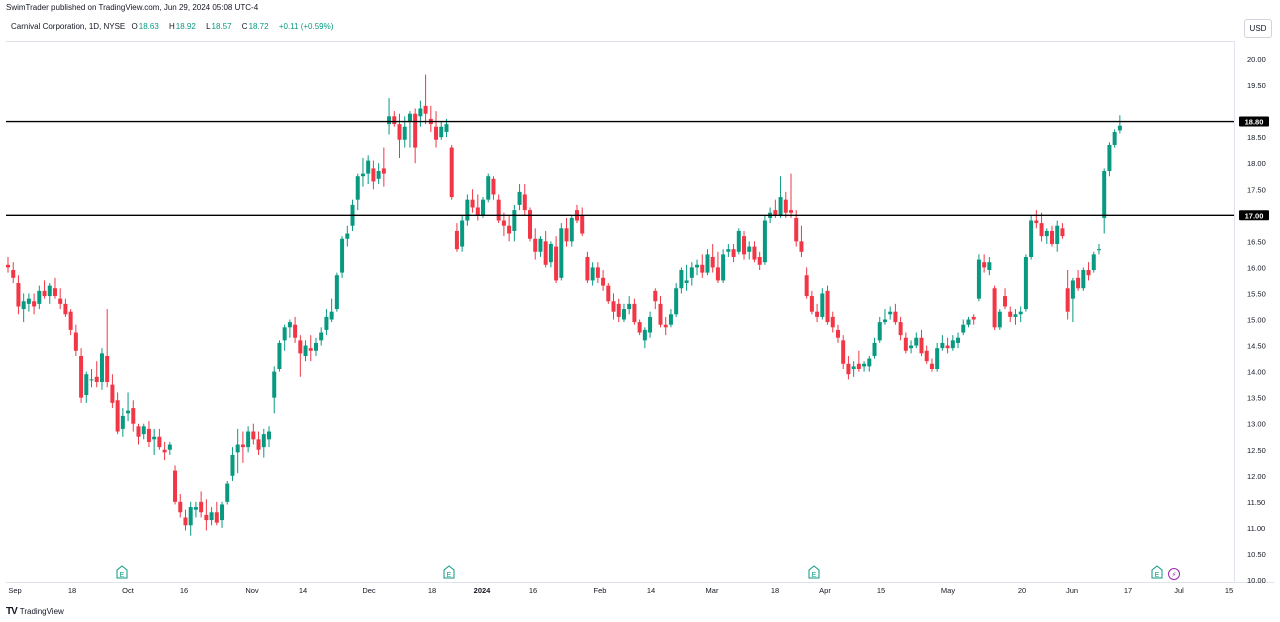 Image resolution: width=1280 pixels, height=622 pixels. What do you see at coordinates (244, 26) in the screenshot?
I see `close-label: C` at bounding box center [244, 26].